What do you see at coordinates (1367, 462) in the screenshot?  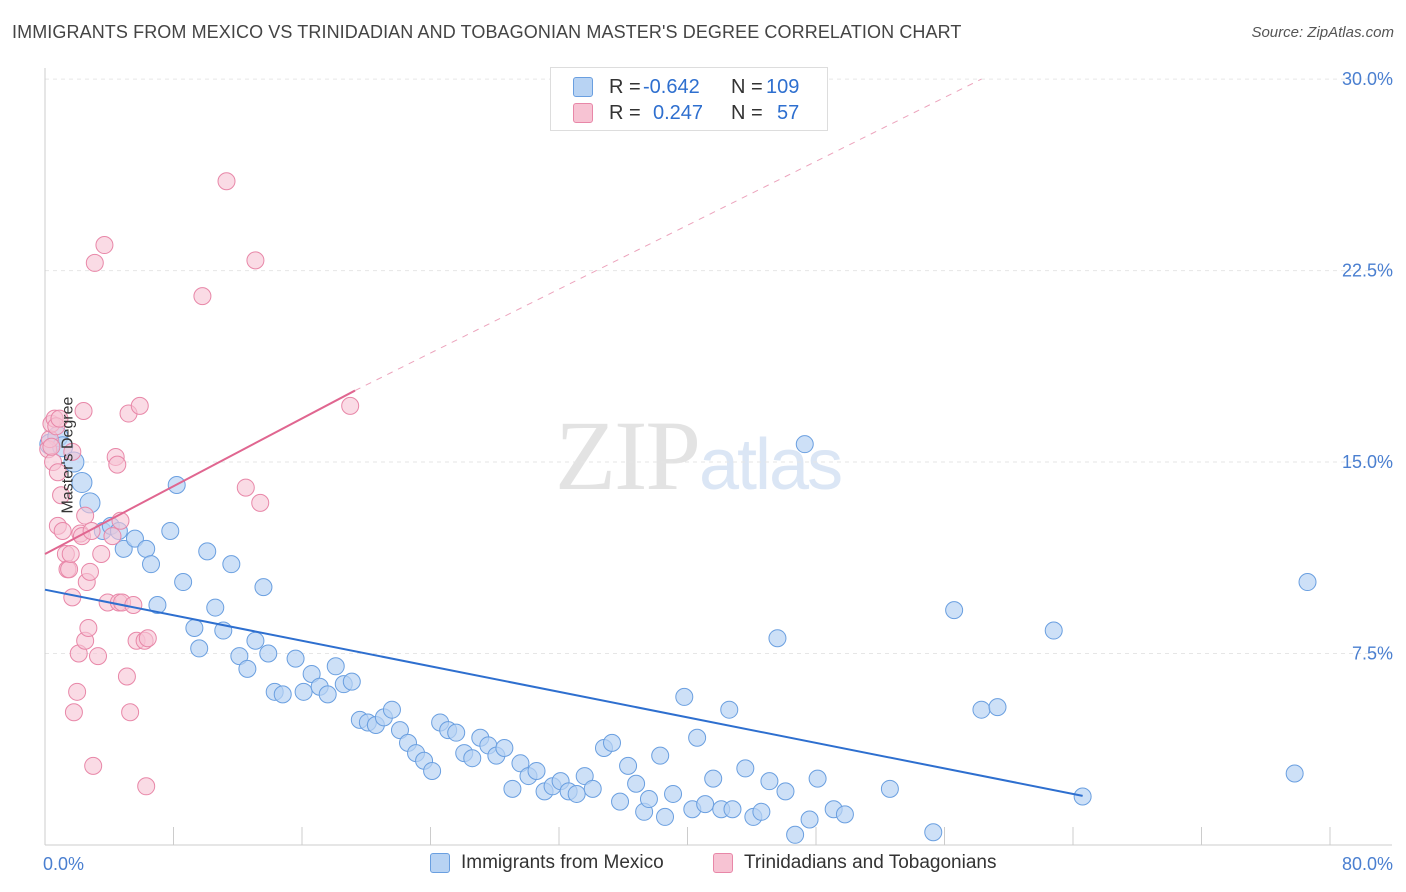 I see `y-tick-label: 15.0%` at bounding box center [1367, 462].